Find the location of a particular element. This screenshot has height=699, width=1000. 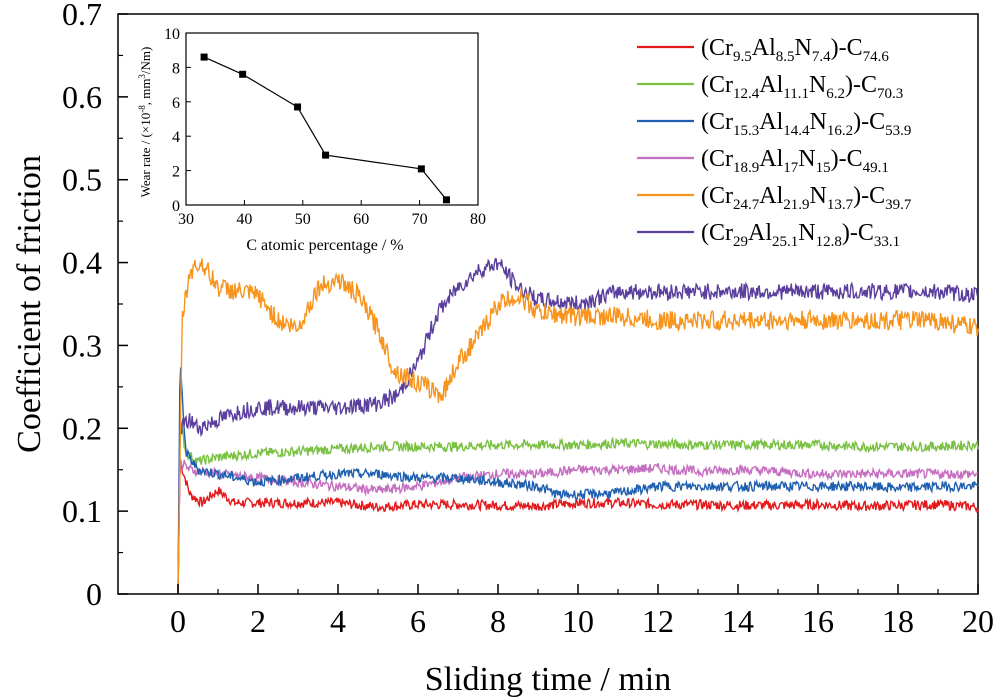

y-tick-label: 0.5 is located at coordinates (82, 180).